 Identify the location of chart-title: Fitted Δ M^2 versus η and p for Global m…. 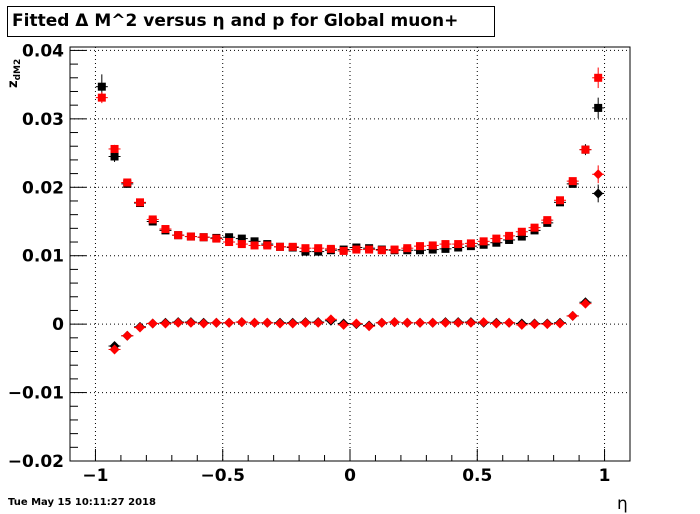
(251, 21).